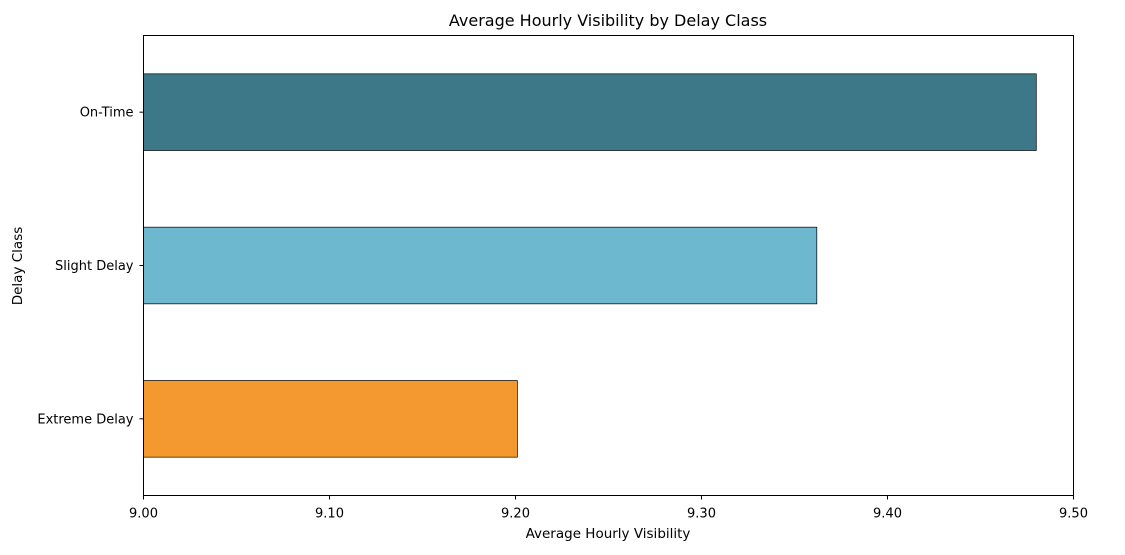 The image size is (1125, 555). What do you see at coordinates (608, 508) in the screenshot?
I see `x-ticks-group: 9.00 9.10 9.20 9.30 9.40 9.50` at bounding box center [608, 508].